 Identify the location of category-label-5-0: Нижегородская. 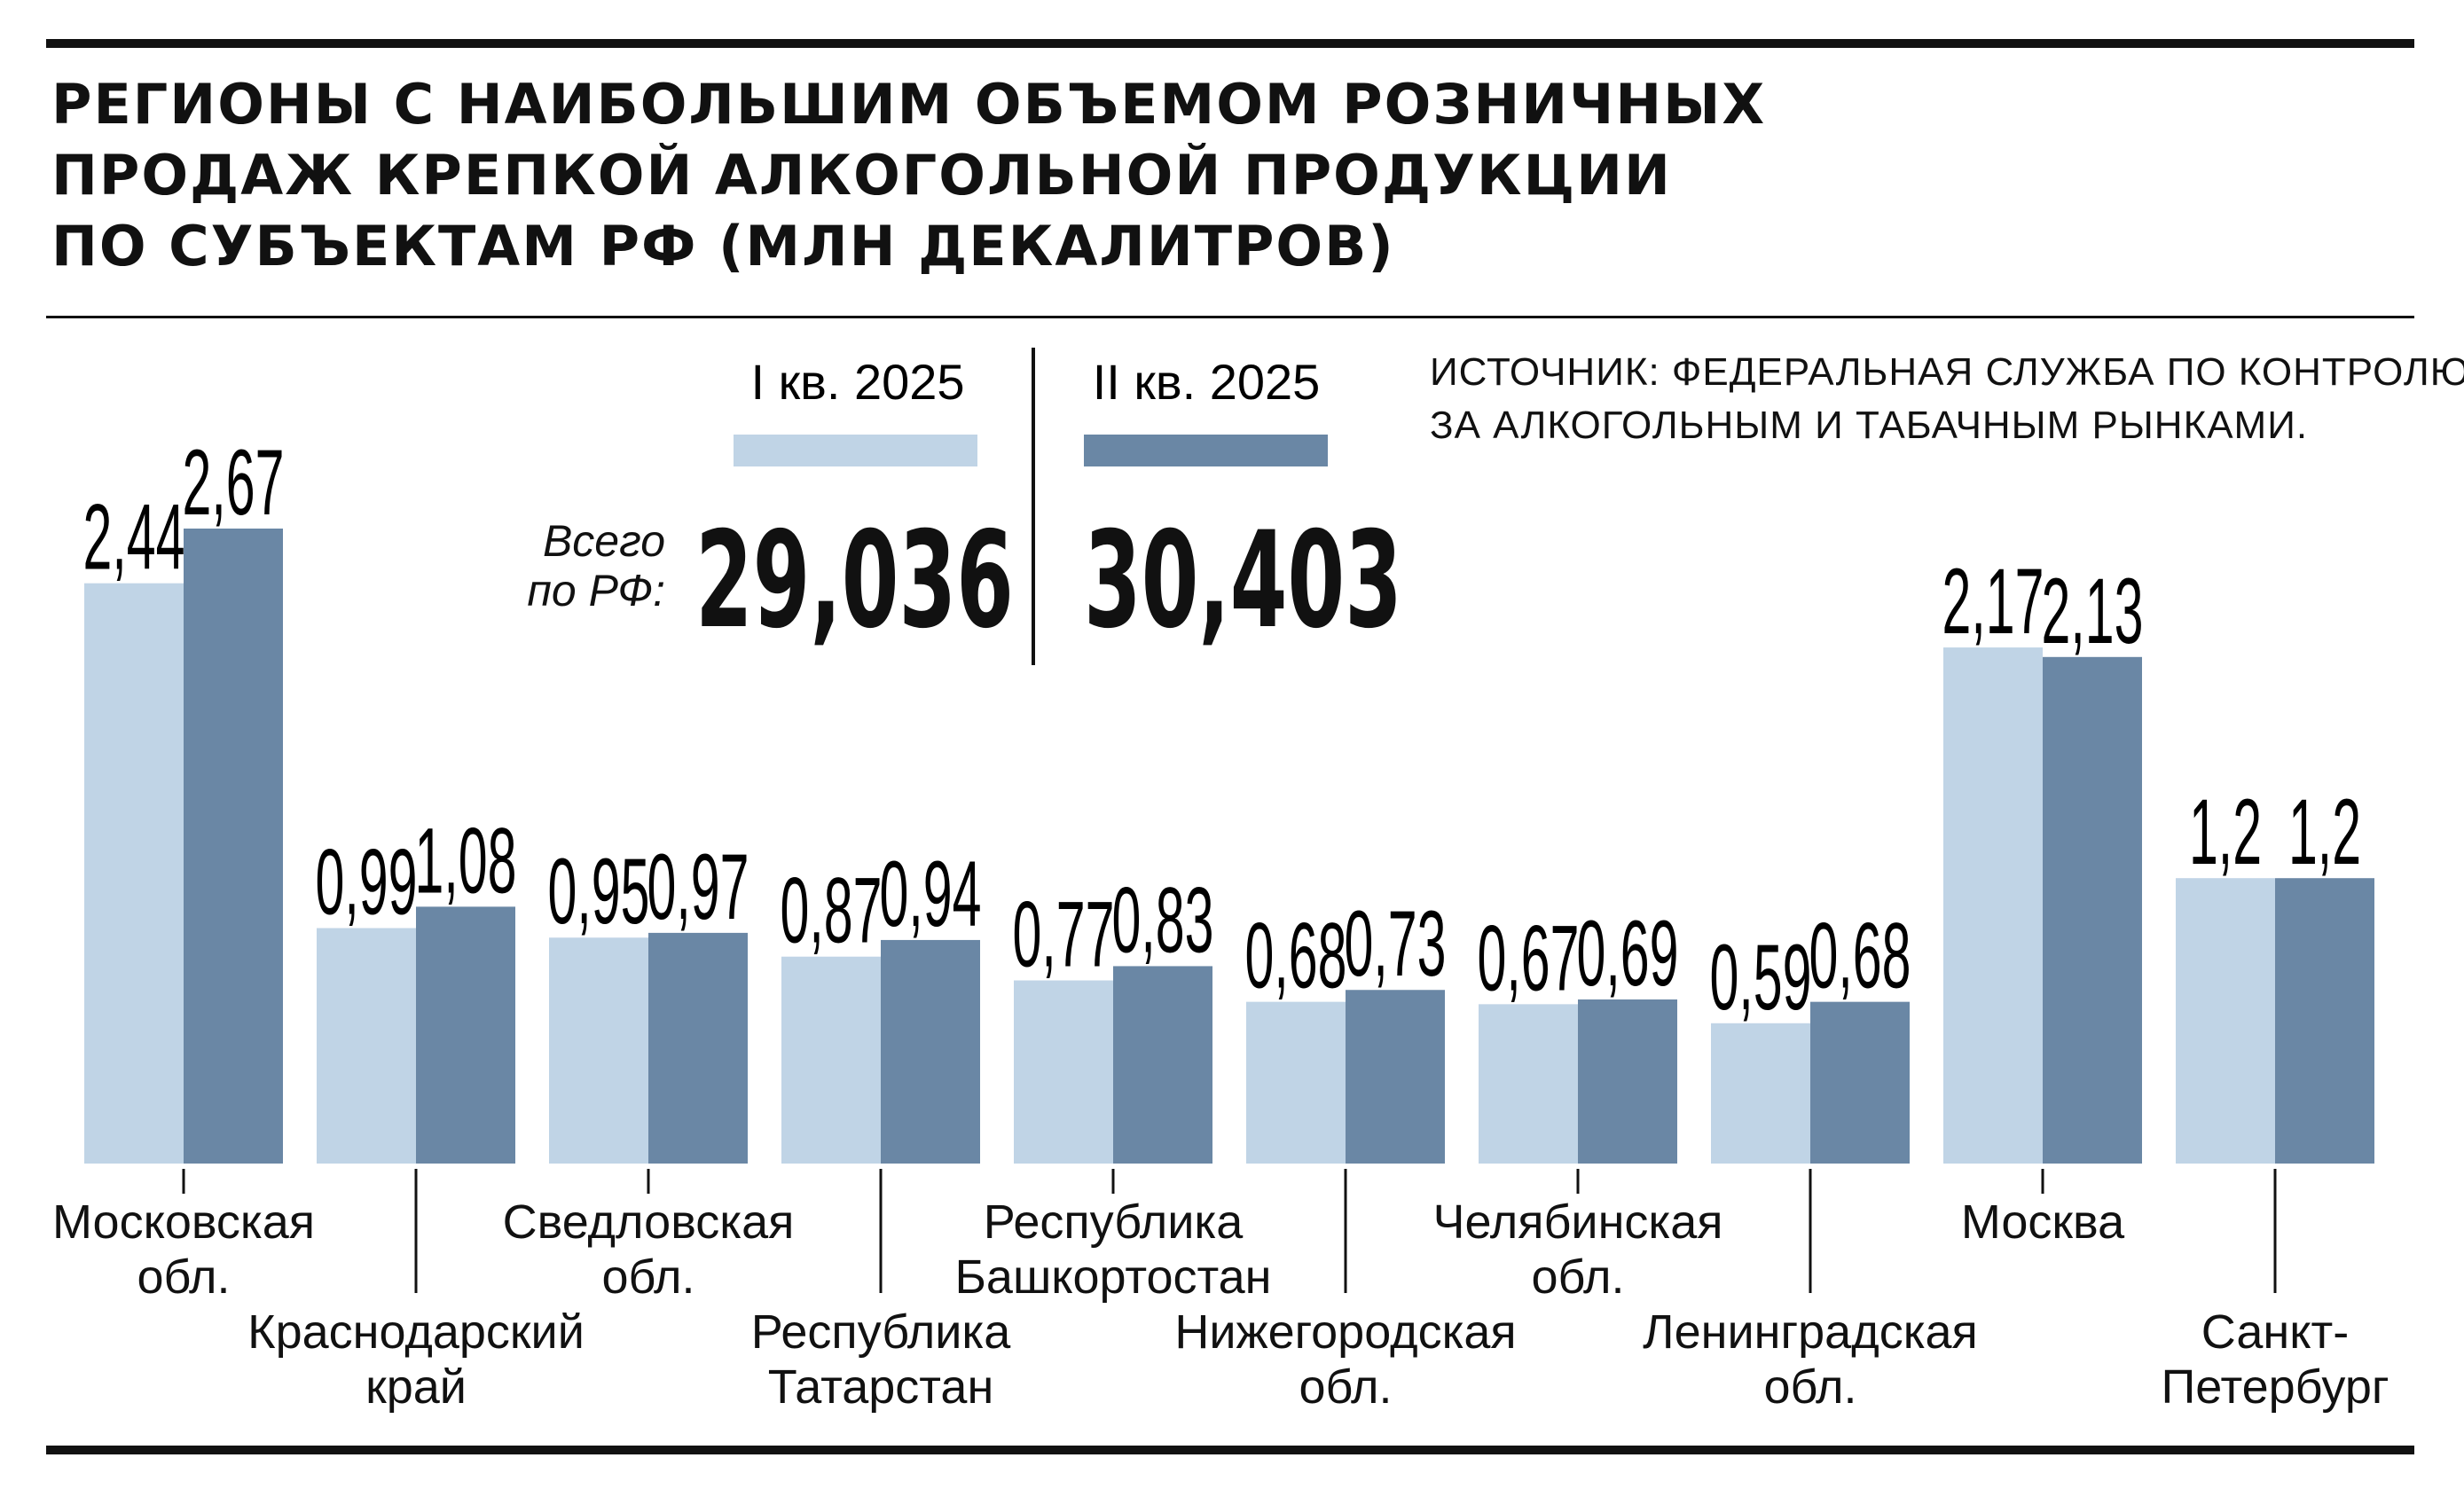
(1345, 1332).